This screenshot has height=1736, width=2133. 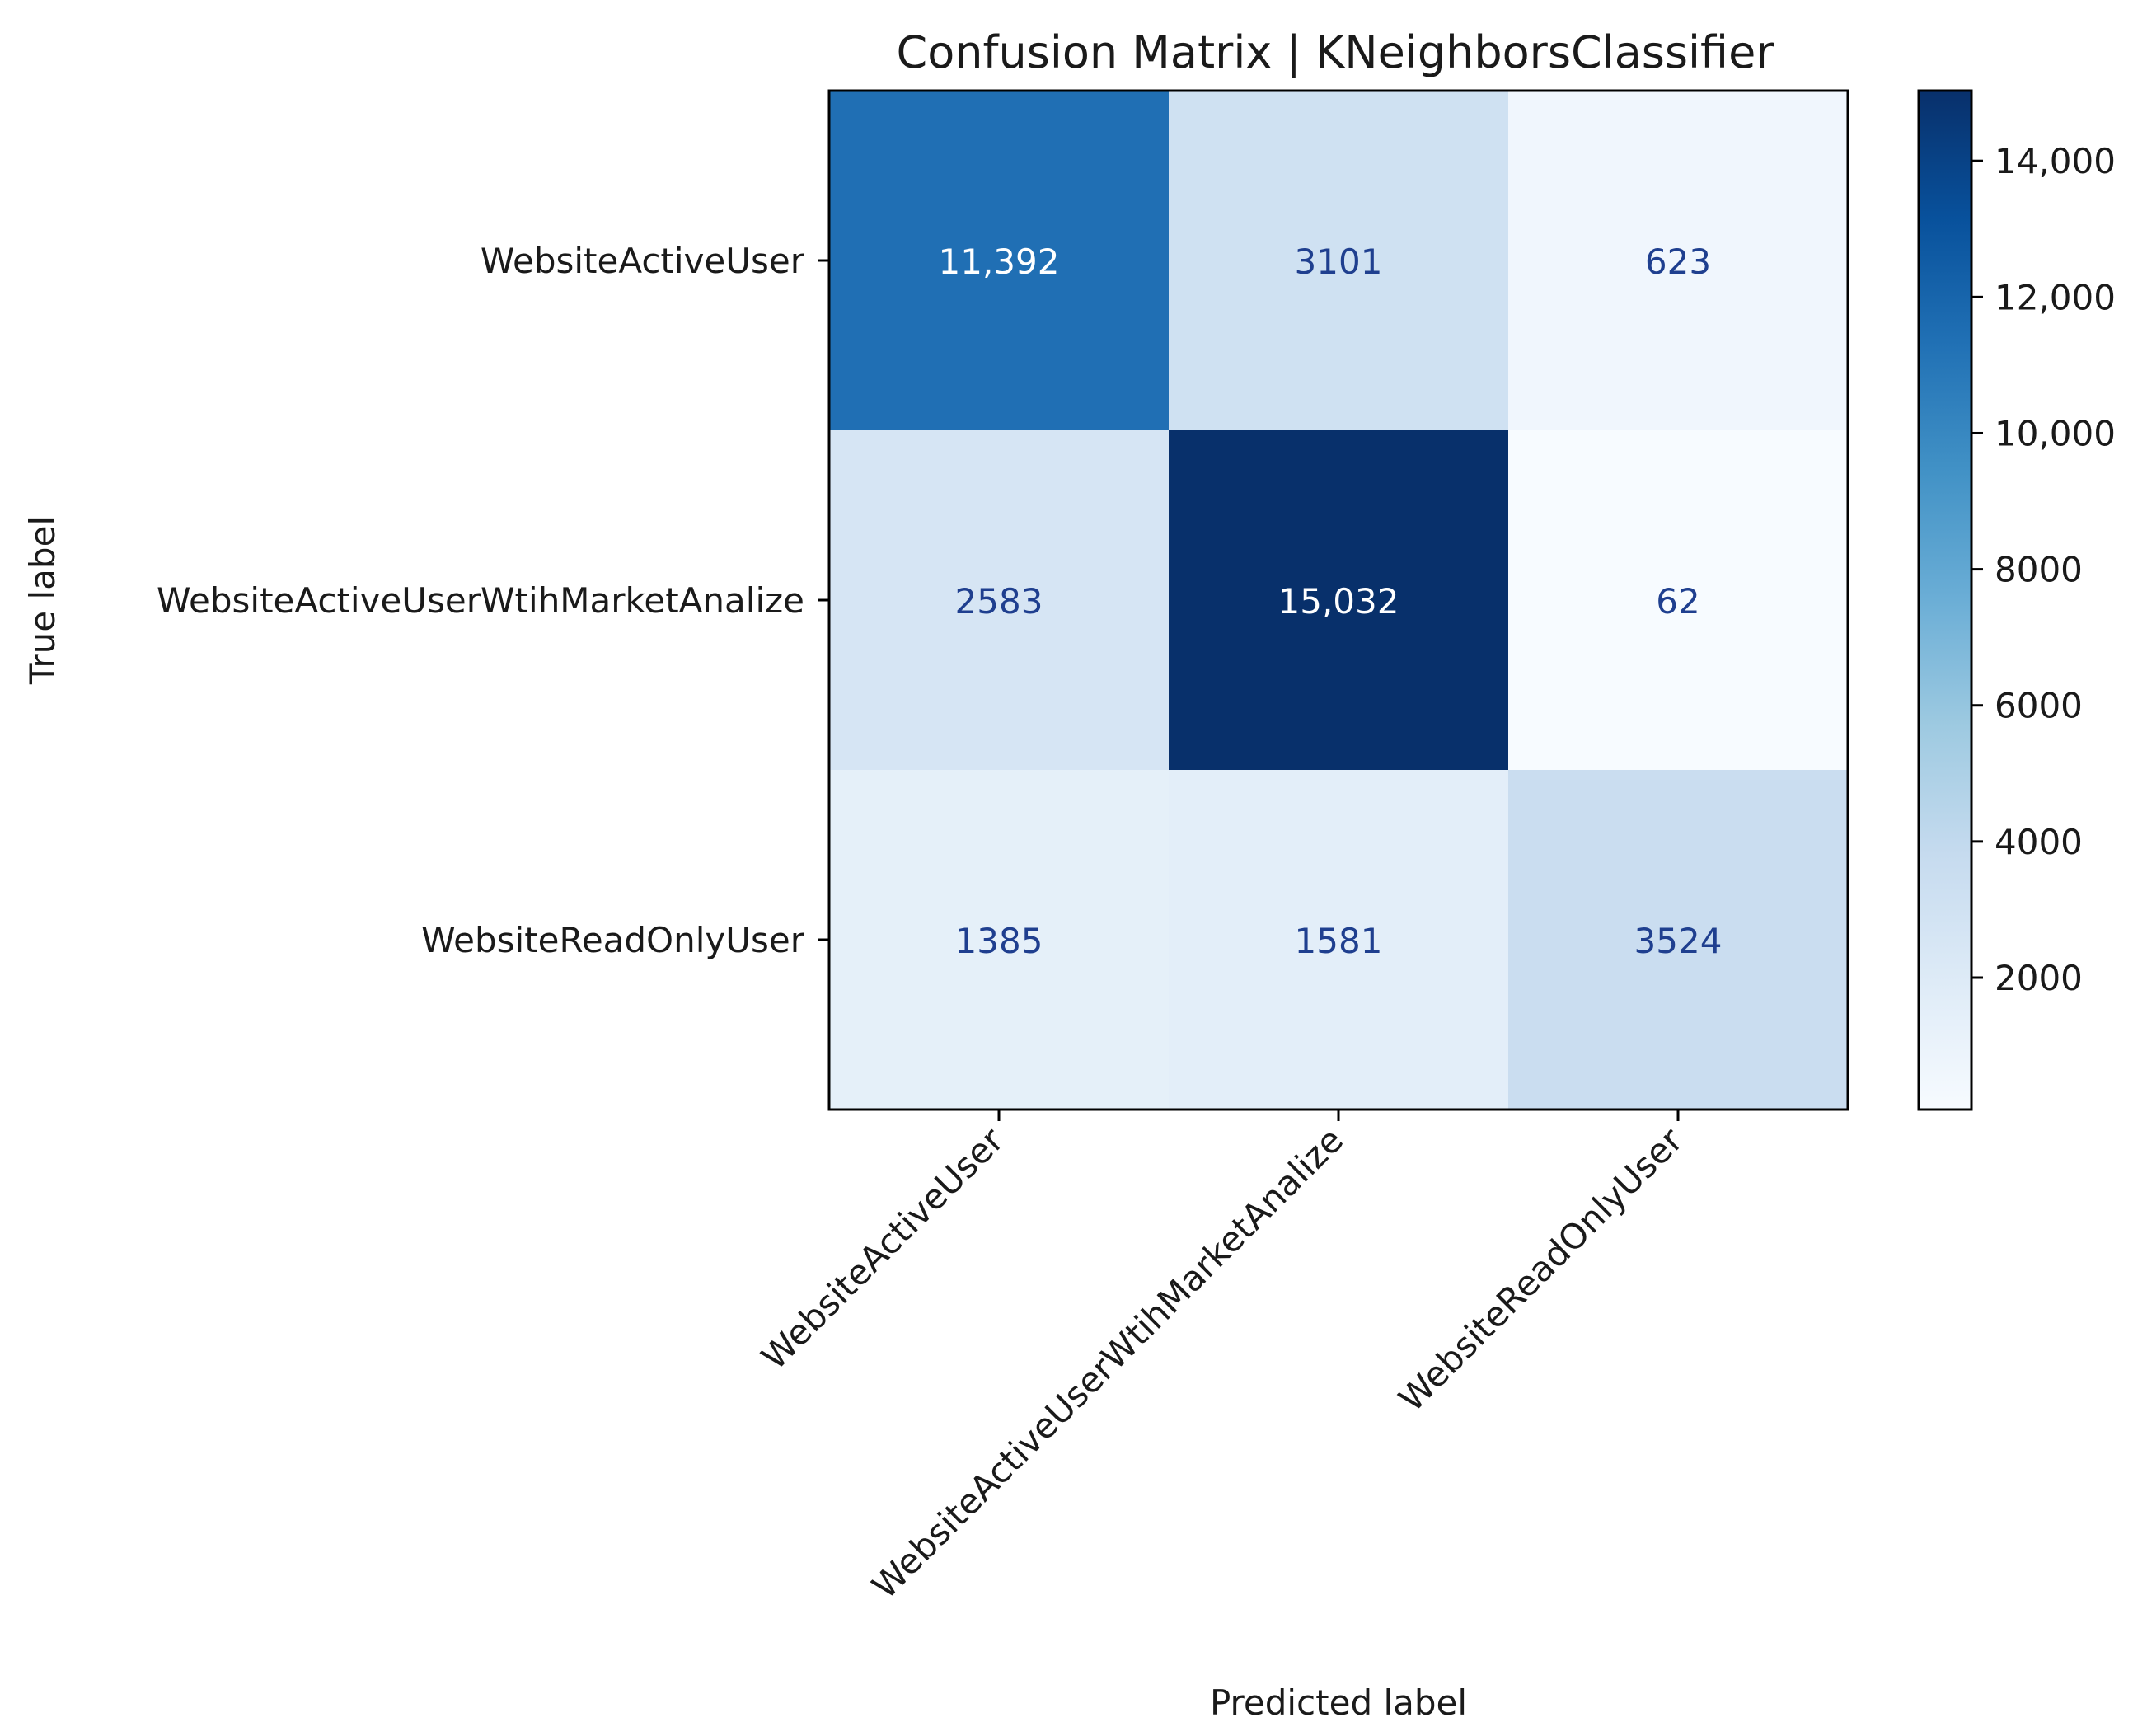 I want to click on heatmap-cell-r2-c2, so click(x=1678, y=940).